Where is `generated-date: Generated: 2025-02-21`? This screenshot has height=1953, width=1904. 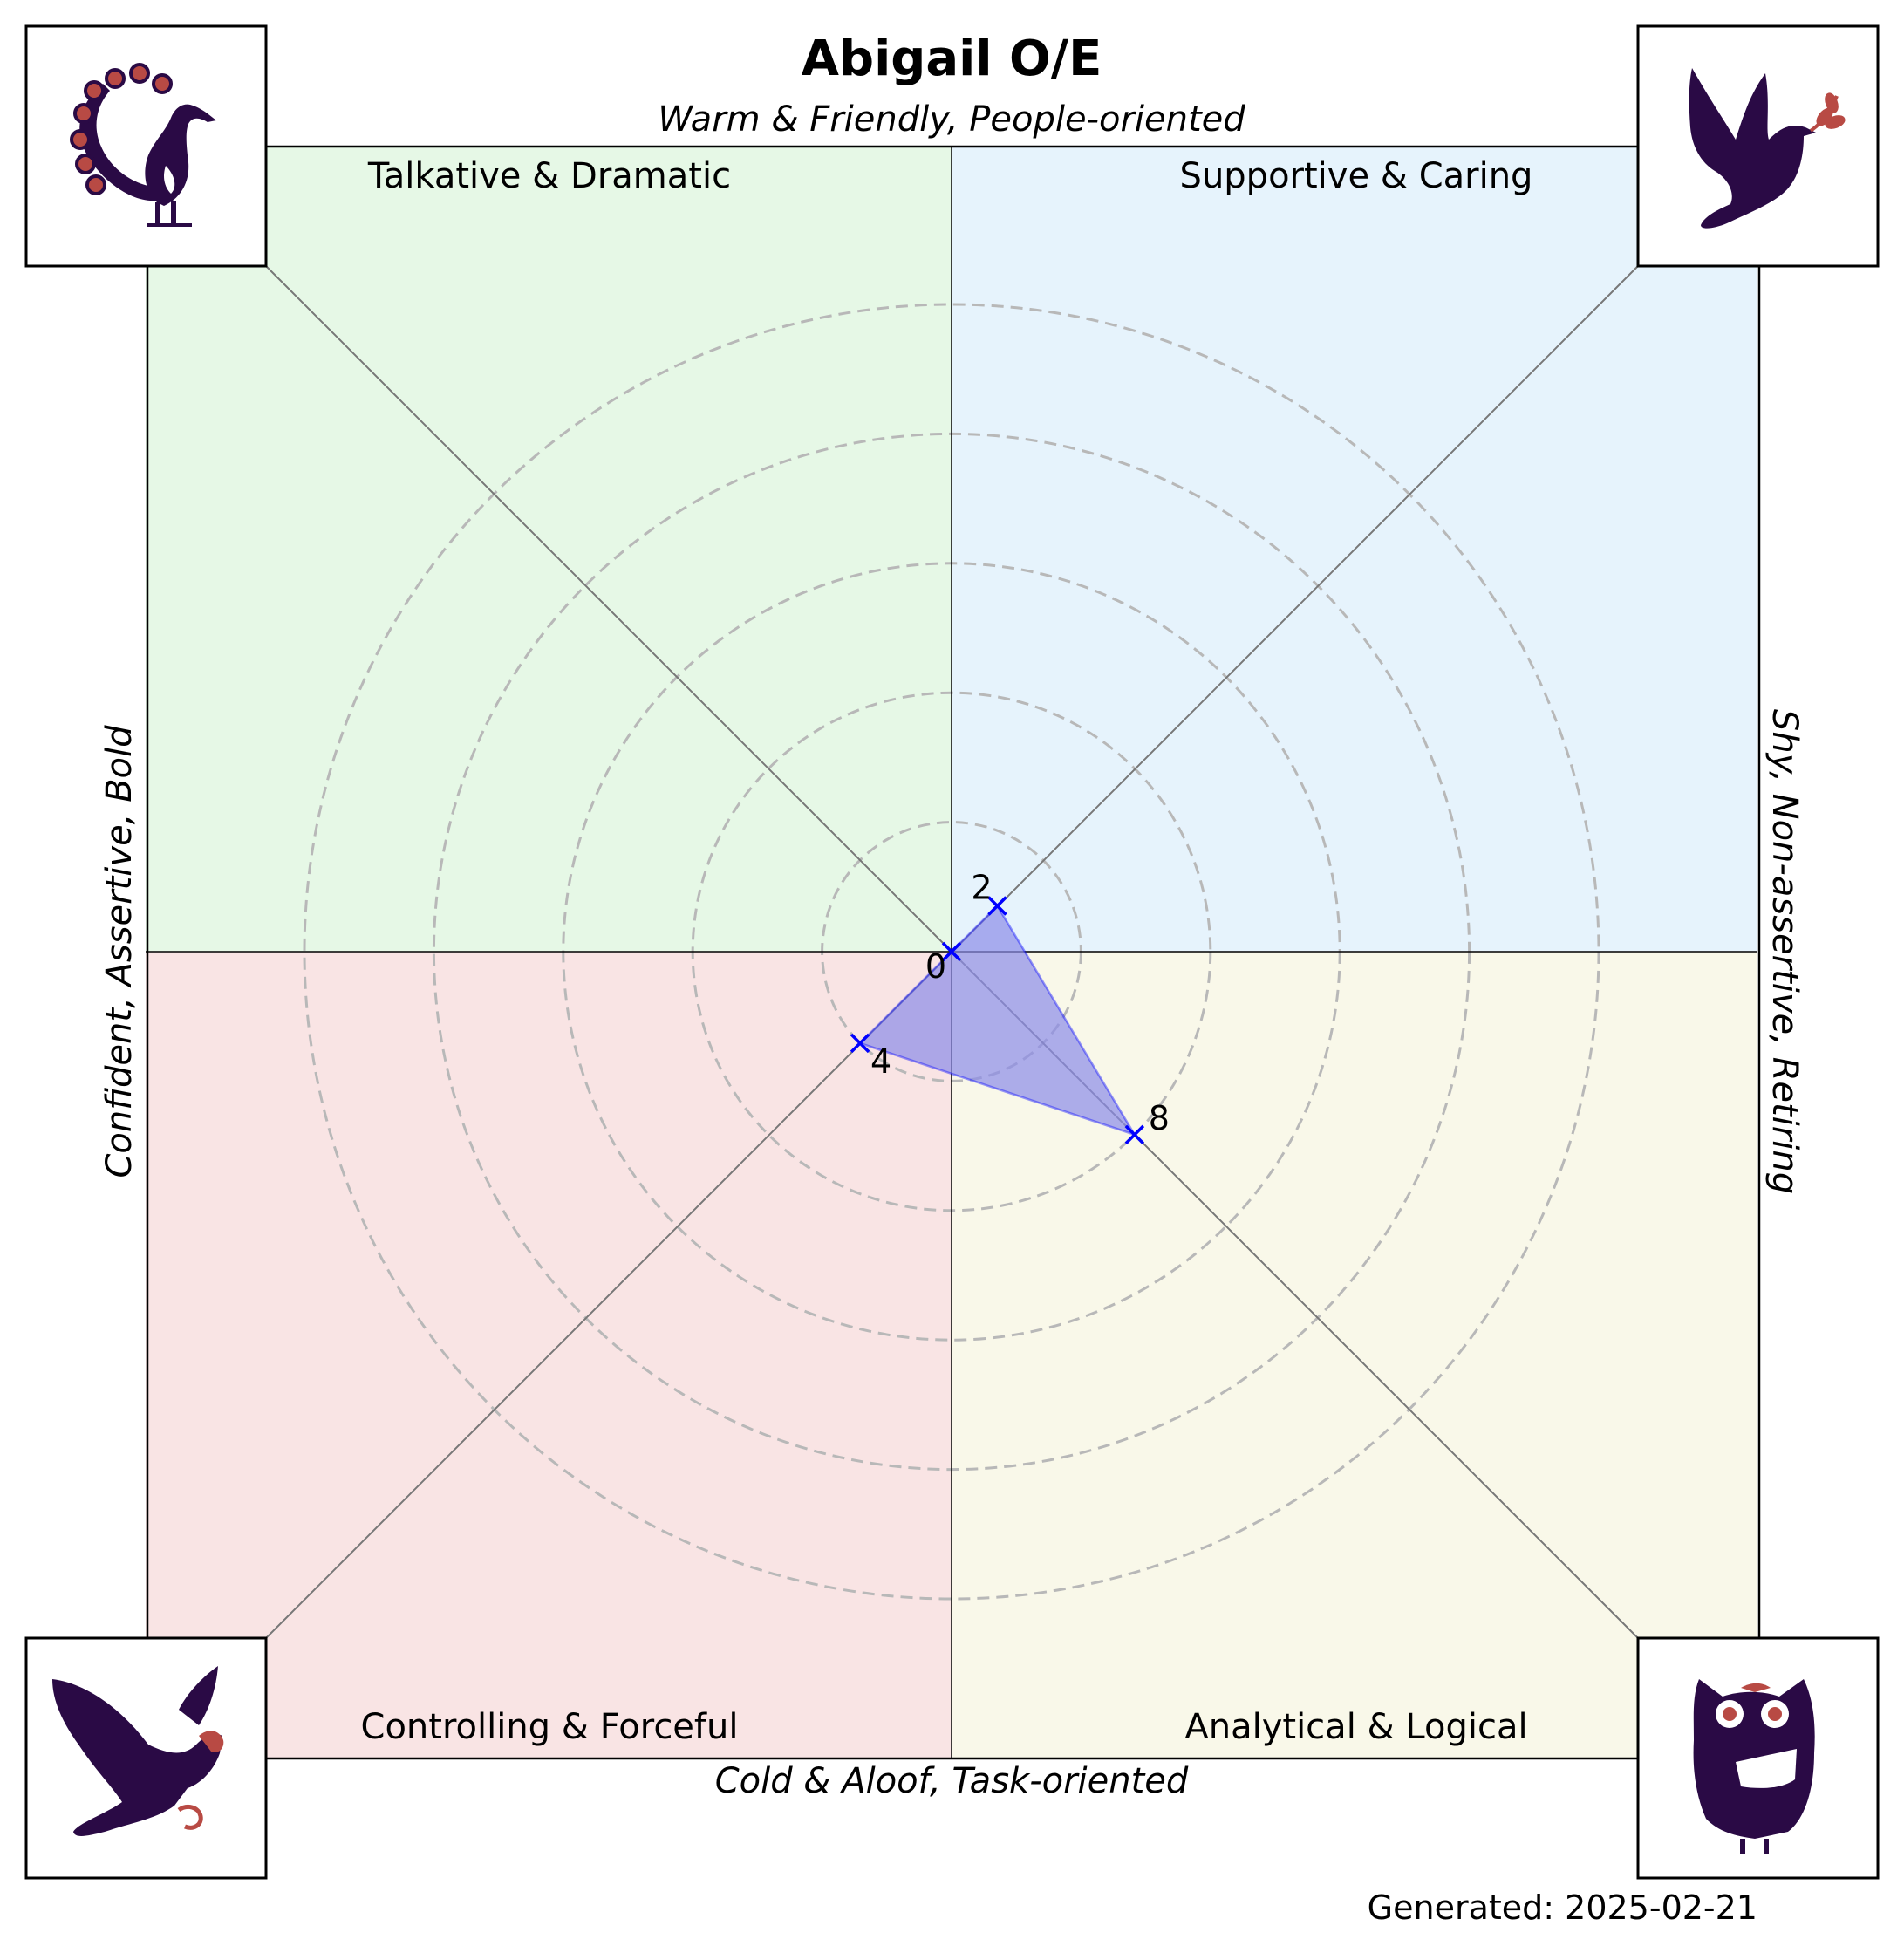
generated-date: Generated: 2025-02-21 is located at coordinates (1562, 1907).